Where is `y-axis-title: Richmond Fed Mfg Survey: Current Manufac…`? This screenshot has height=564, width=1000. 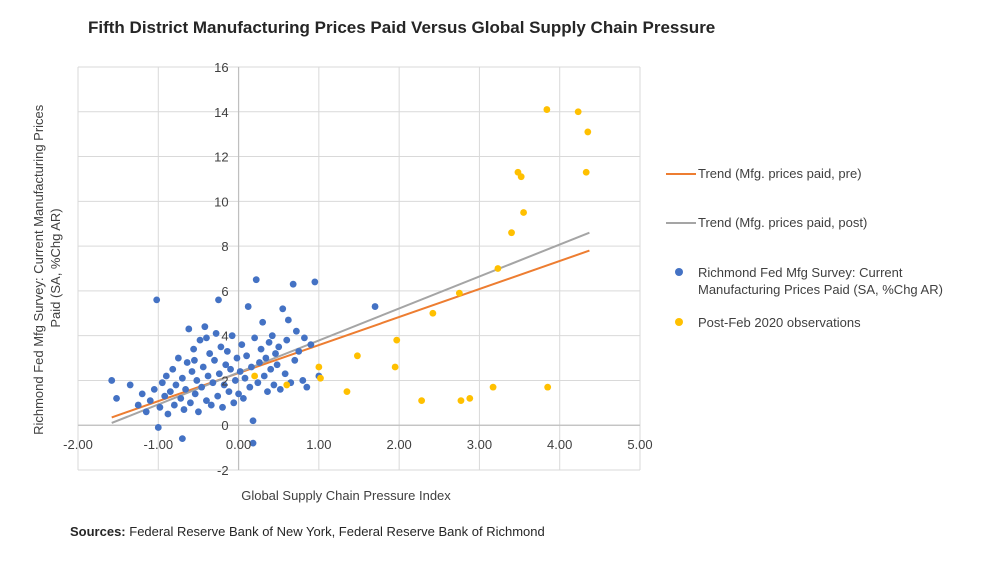 y-axis-title: Richmond Fed Mfg Survey: Current Manufac… is located at coordinates (47, 268).